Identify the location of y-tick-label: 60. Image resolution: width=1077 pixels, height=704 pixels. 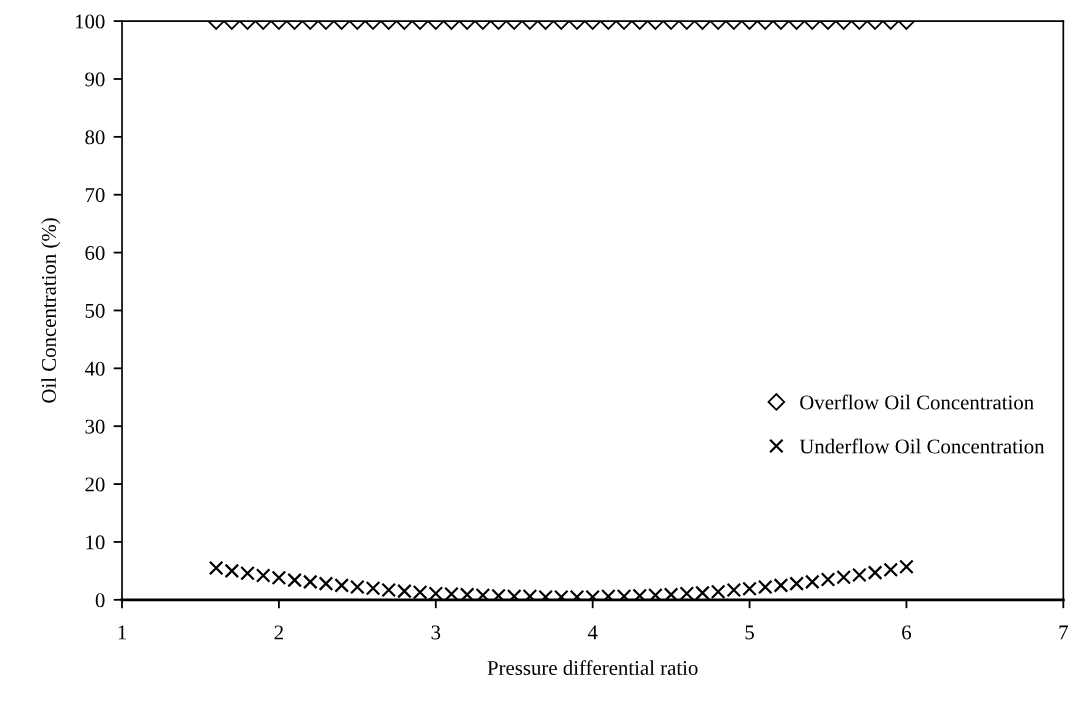
(95, 253).